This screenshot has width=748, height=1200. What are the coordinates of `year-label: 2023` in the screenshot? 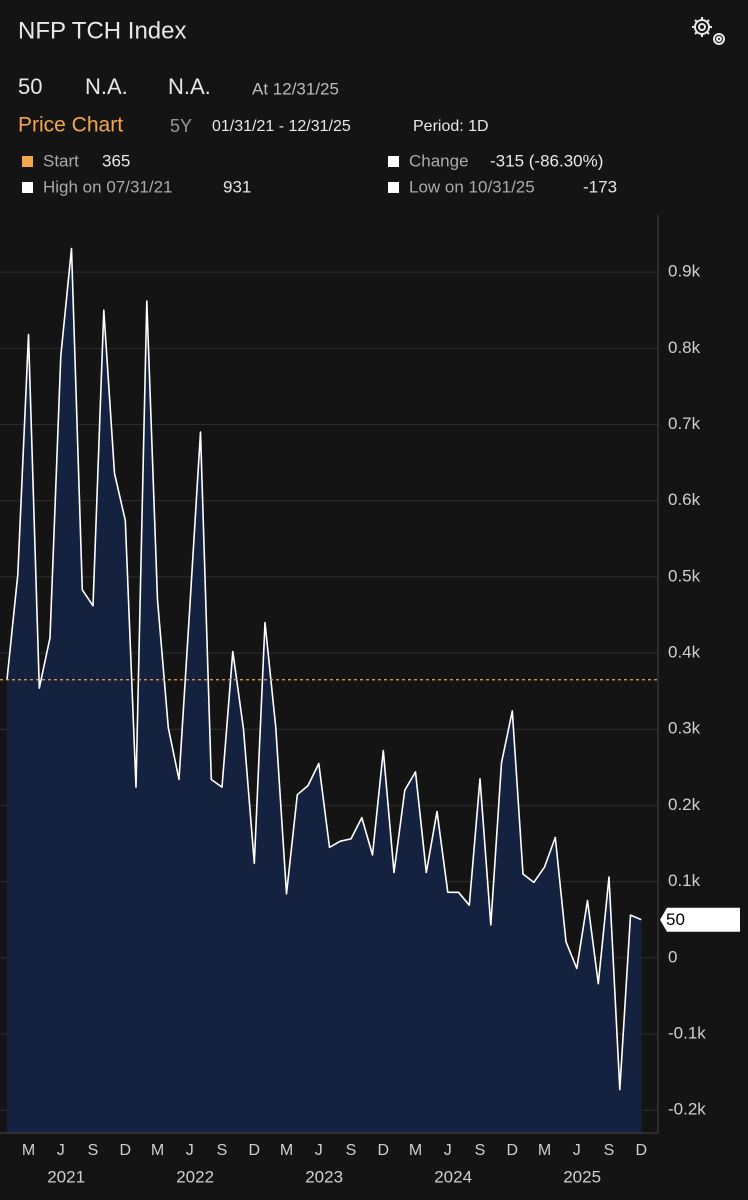 It's located at (324, 1176).